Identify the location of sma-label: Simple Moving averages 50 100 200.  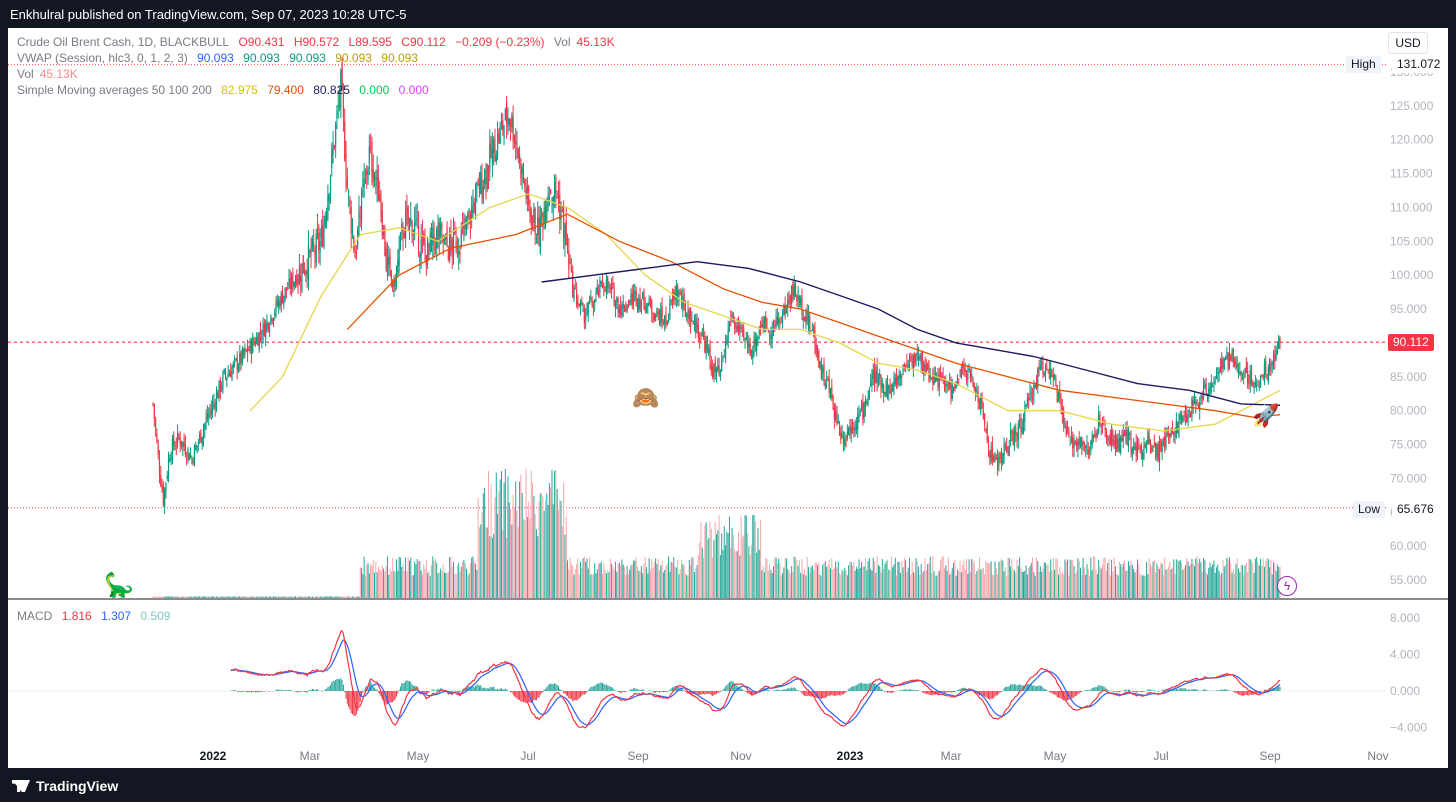
(114, 90).